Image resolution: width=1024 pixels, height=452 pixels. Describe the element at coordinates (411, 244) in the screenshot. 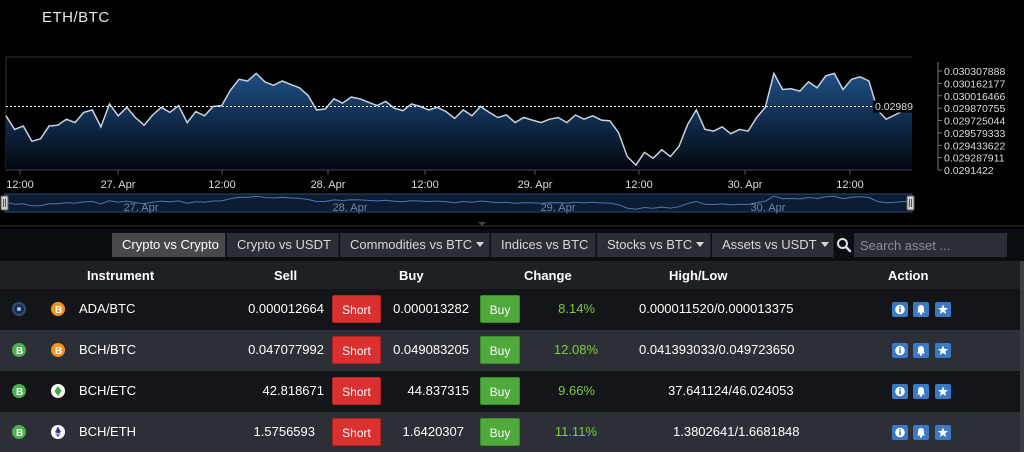

I see `tab-label: Commodities vs BTC` at that location.